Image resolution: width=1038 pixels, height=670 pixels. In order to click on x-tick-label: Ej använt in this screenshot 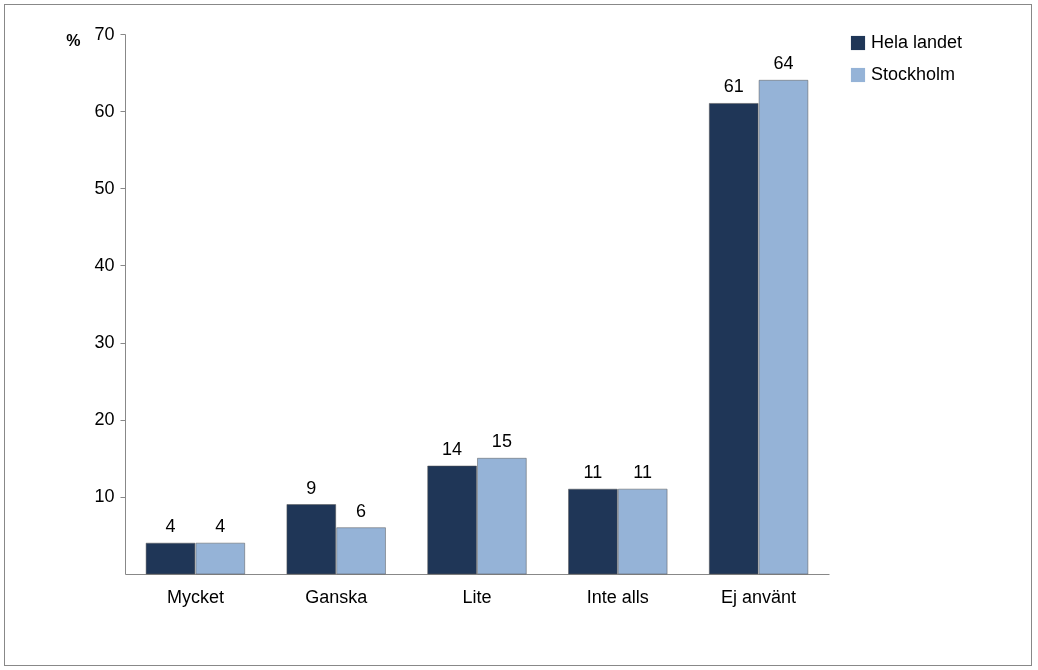, I will do `click(759, 596)`.